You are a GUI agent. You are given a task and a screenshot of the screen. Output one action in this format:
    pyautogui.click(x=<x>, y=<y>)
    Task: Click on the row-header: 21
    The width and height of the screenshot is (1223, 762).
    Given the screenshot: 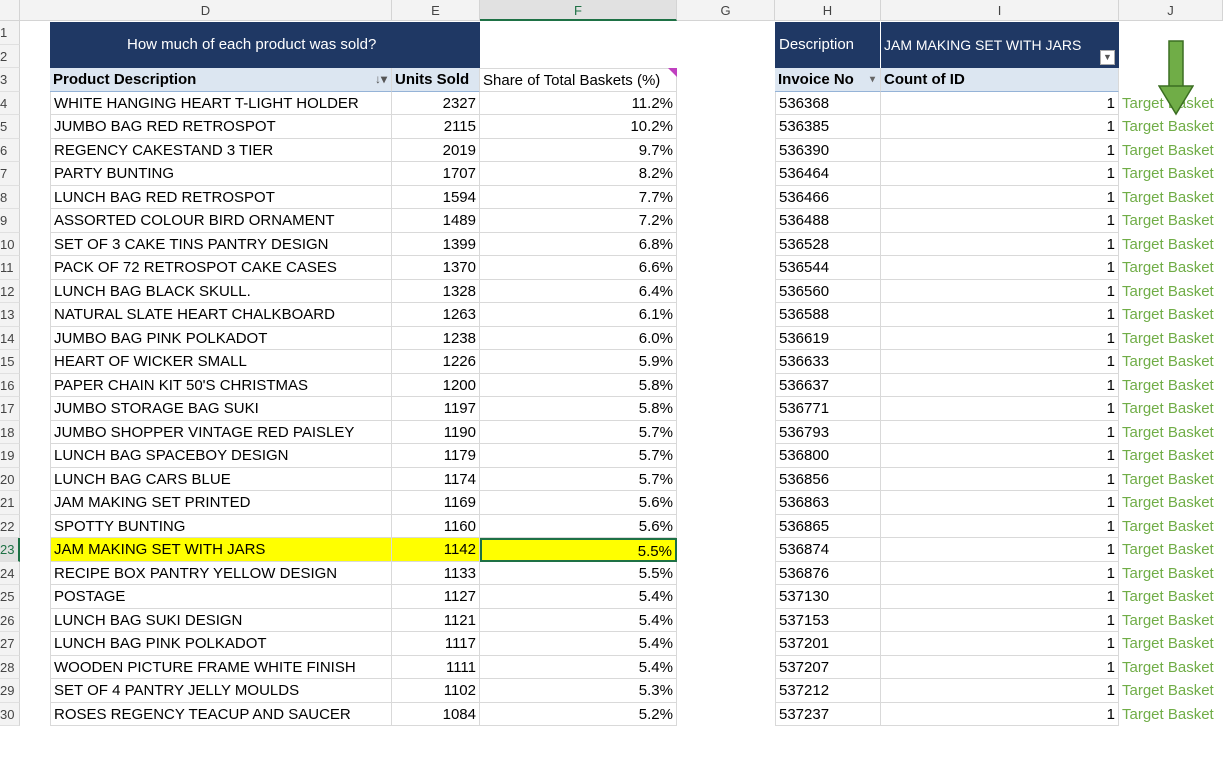 What is the action you would take?
    pyautogui.click(x=10, y=503)
    